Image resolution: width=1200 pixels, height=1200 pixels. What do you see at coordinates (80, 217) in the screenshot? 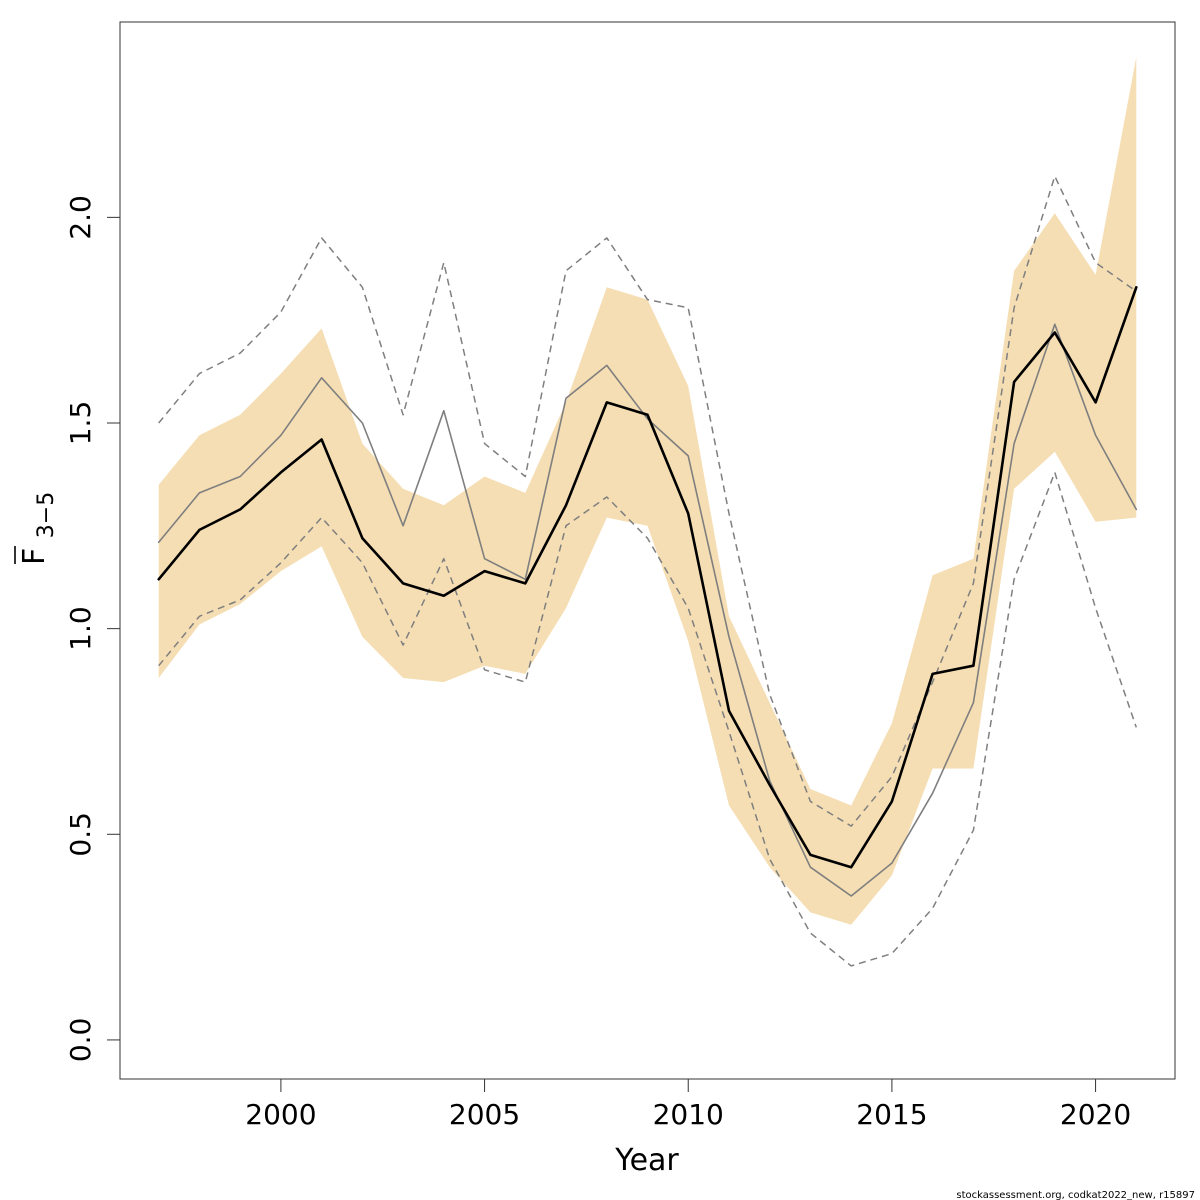
I see `y-tick-label: 2.0` at bounding box center [80, 217].